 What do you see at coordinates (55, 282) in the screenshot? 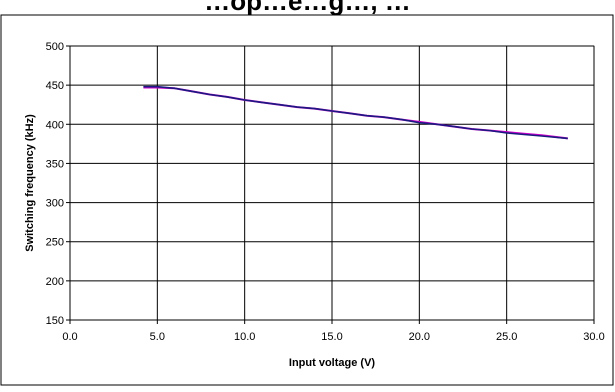
I see `y-tick-label: 200` at bounding box center [55, 282].